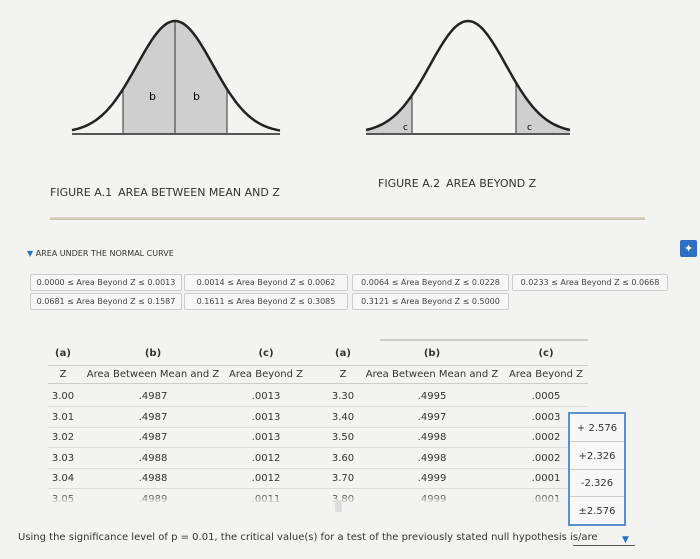  What do you see at coordinates (106, 282) in the screenshot?
I see `range-button: 0.0000 ≤ Area Beyond Z ≤ 0.0013` at bounding box center [106, 282].